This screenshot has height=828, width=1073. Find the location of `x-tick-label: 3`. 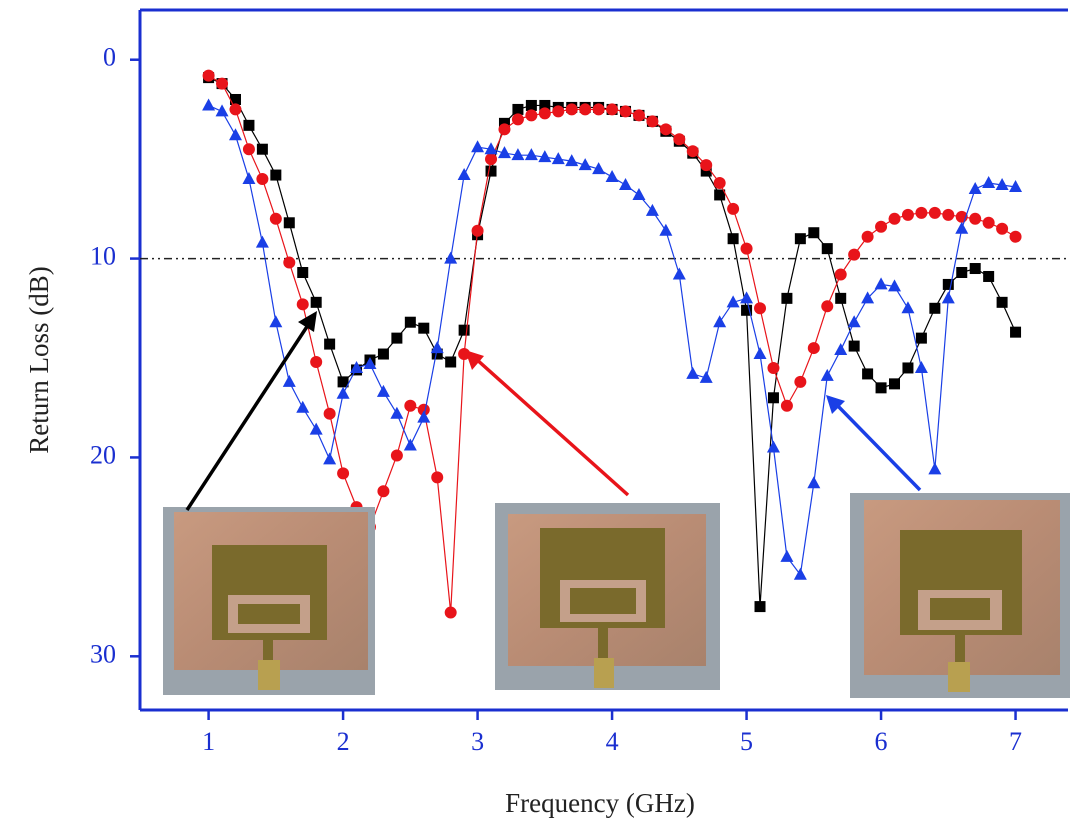

x-tick-label: 3 is located at coordinates (477, 741).